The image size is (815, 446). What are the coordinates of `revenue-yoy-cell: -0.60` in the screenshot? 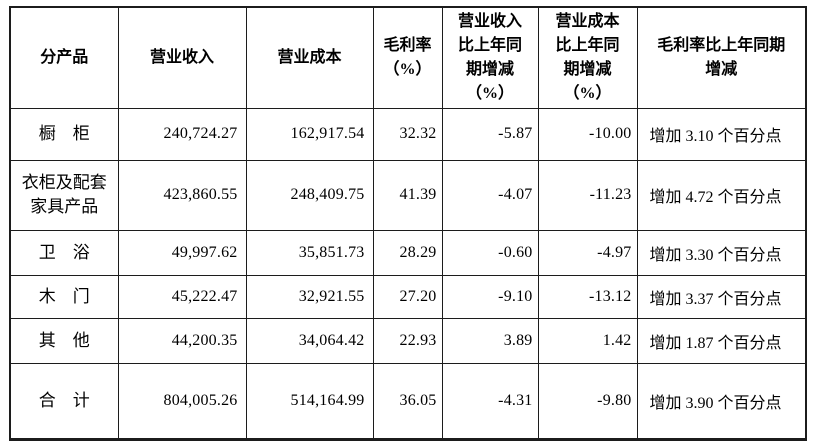 It's located at (490, 252).